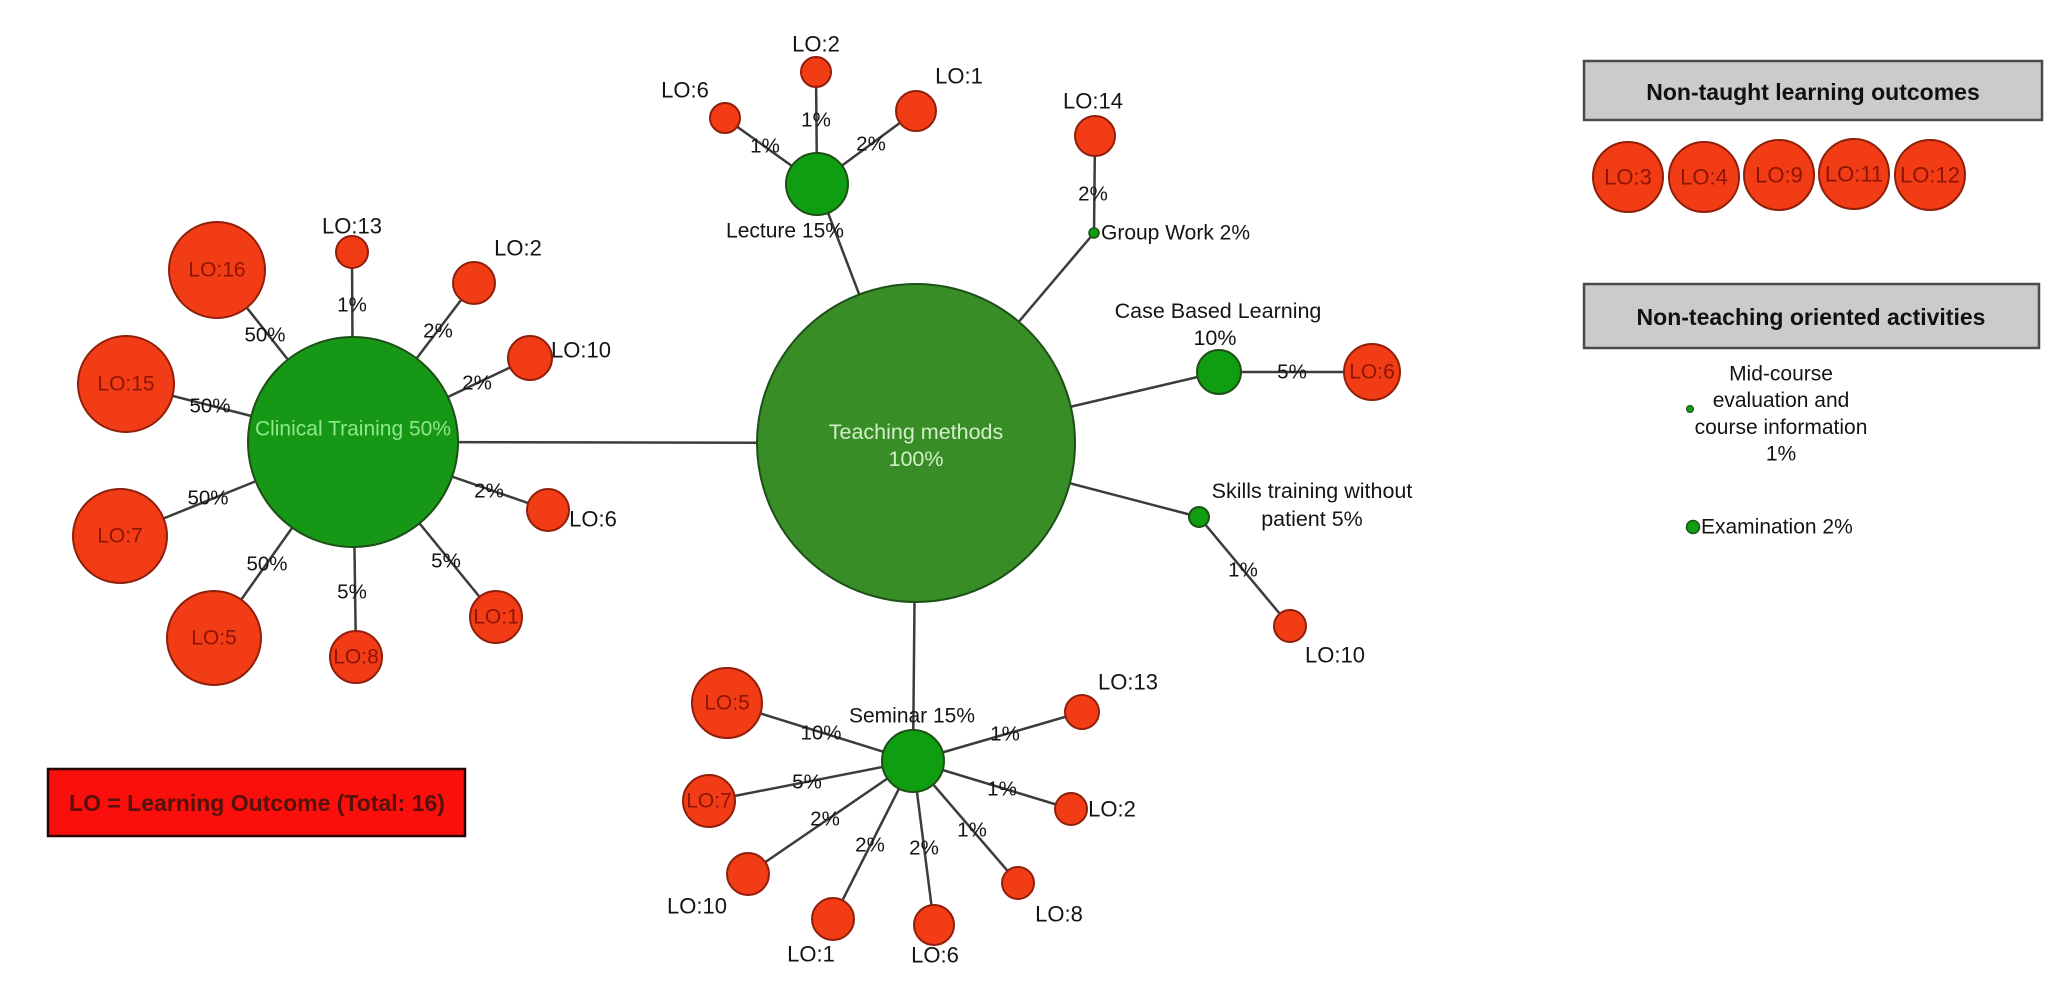 Image resolution: width=2059 pixels, height=1001 pixels. Describe the element at coordinates (1312, 491) in the screenshot. I see `svg-text: Skills training without` at that location.